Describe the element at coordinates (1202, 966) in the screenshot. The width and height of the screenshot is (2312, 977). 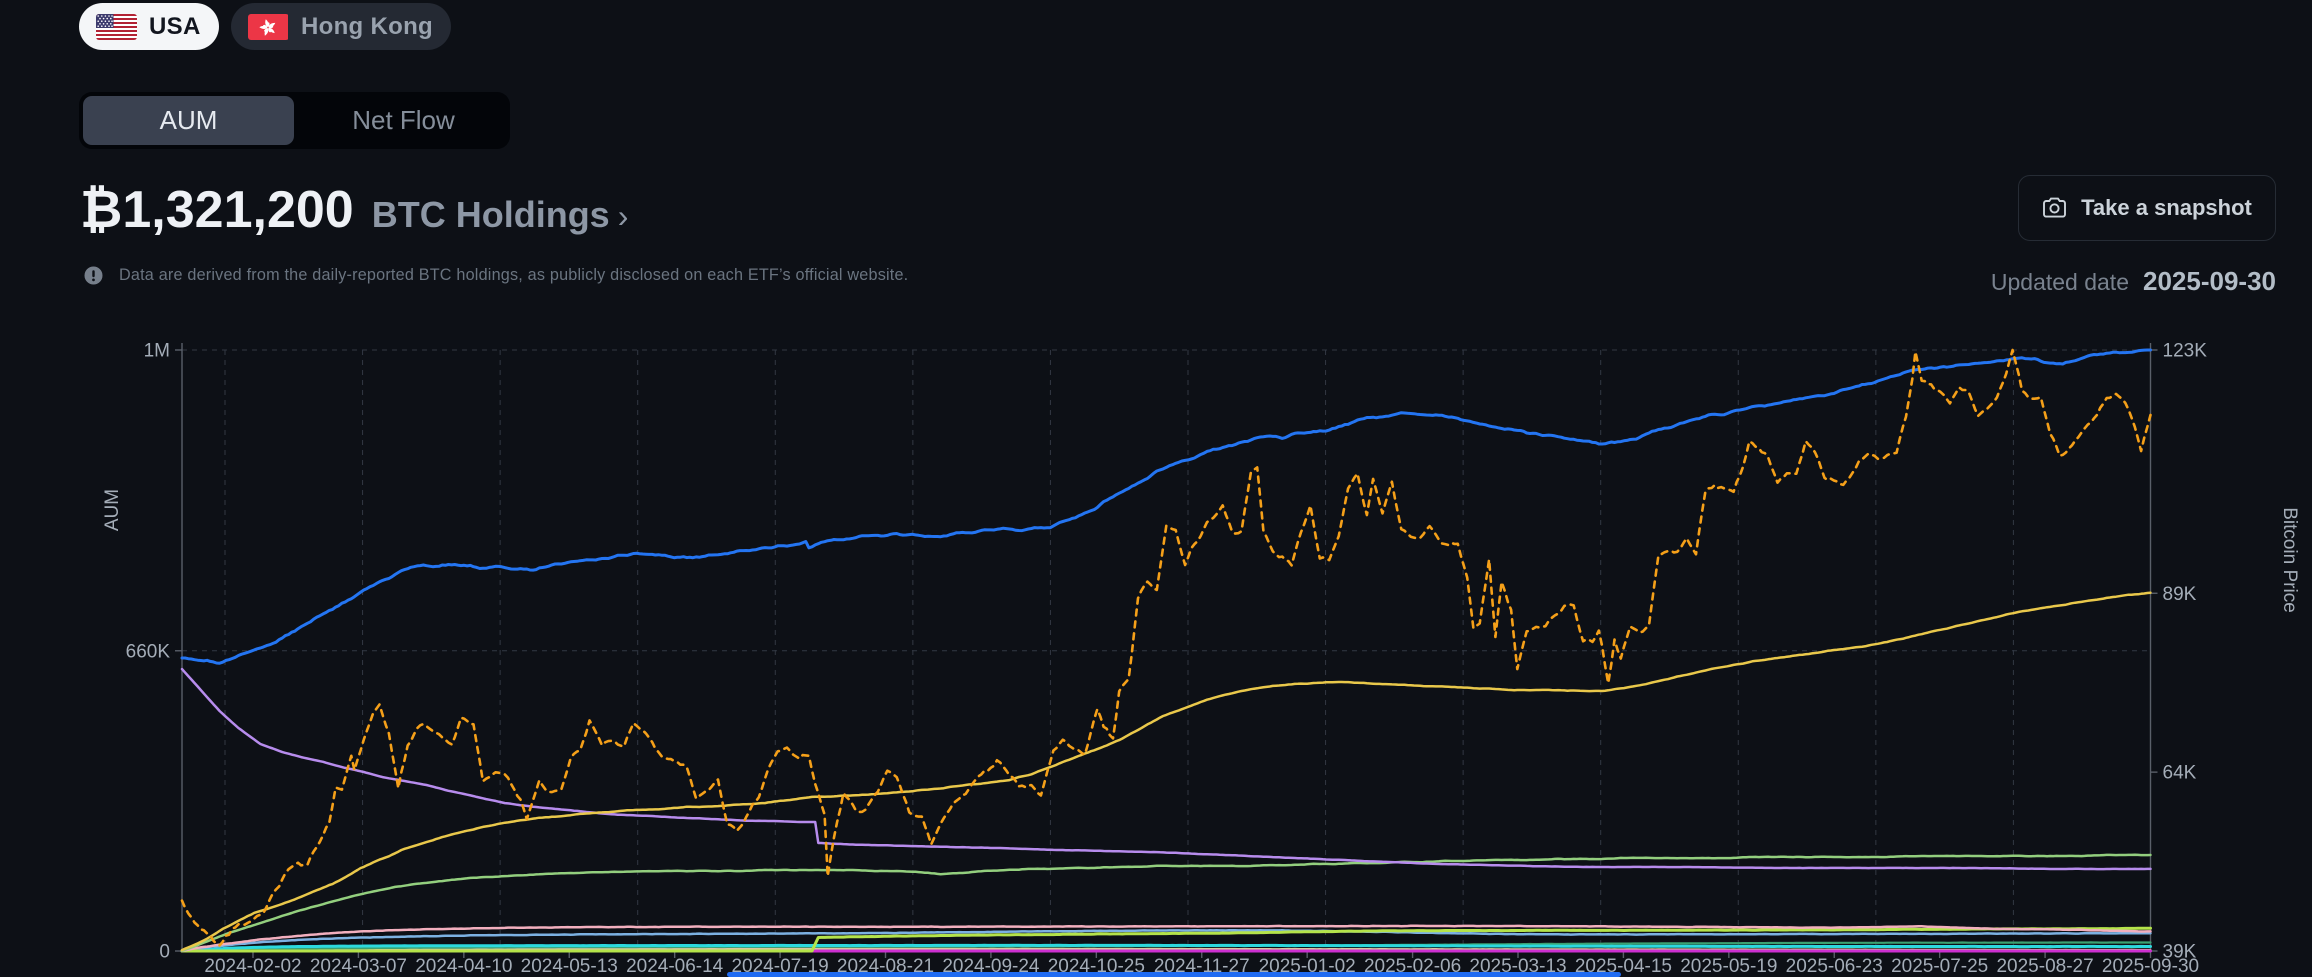
I see `x-axis-label-2024-11-27: 2024-11-27` at that location.